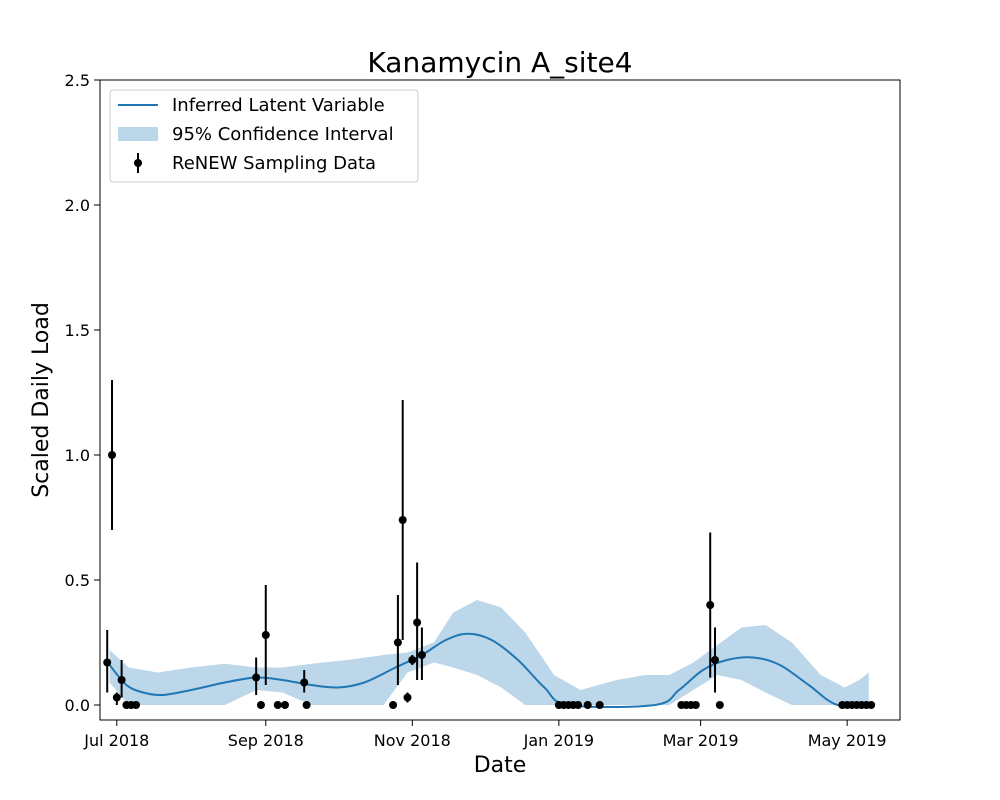  What do you see at coordinates (138, 163) in the screenshot?
I see `legend-sampling-marker` at bounding box center [138, 163].